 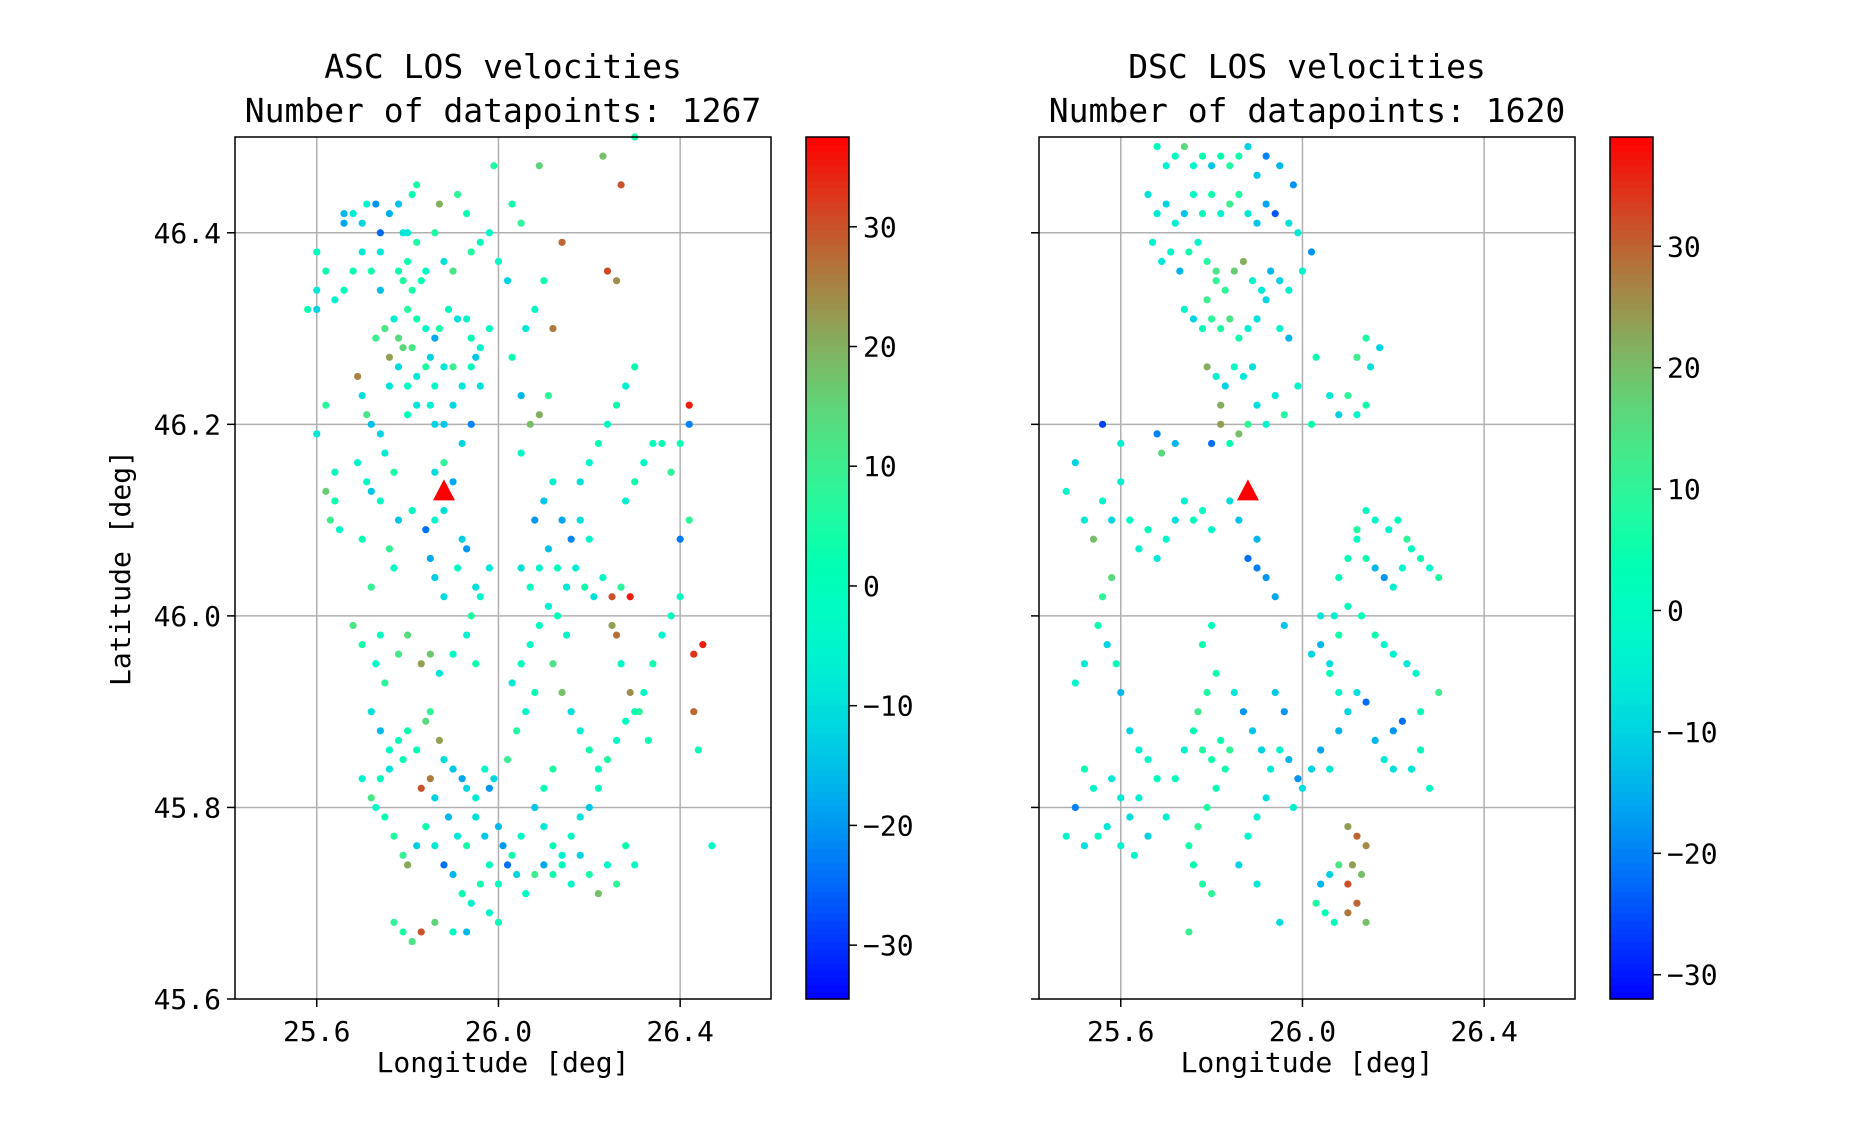 I want to click on dsc-x-axis-label: Longitude [deg], so click(x=1307, y=1062).